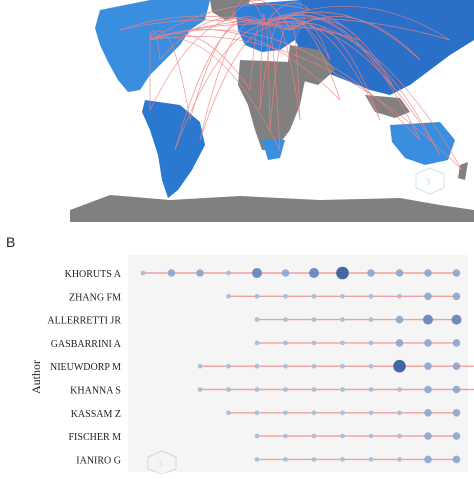 This screenshot has height=479, width=474. Describe the element at coordinates (94, 437) in the screenshot. I see `author-label: FISCHER M` at that location.